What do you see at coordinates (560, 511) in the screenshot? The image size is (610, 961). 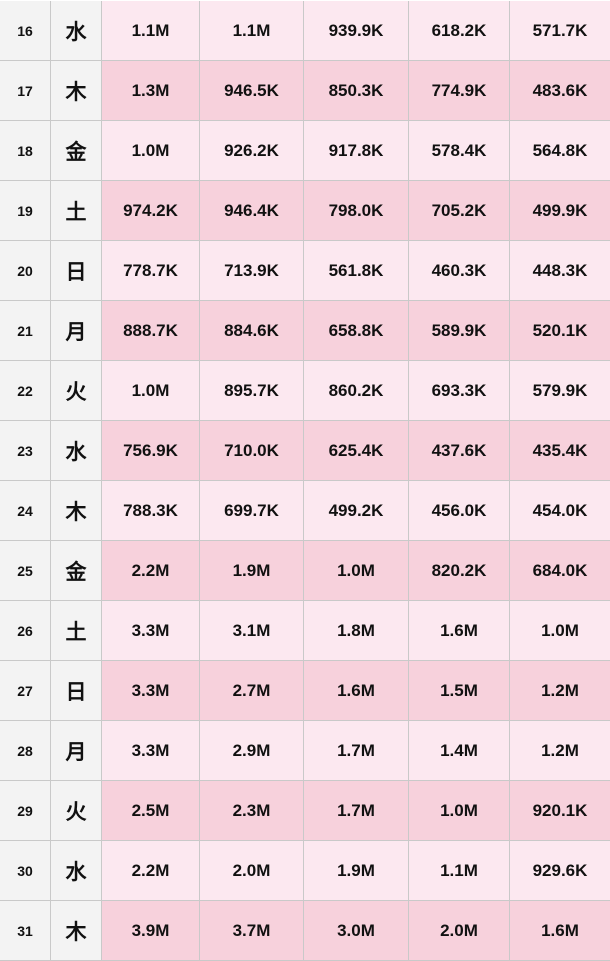 I see `value-cell: 454.0K` at bounding box center [560, 511].